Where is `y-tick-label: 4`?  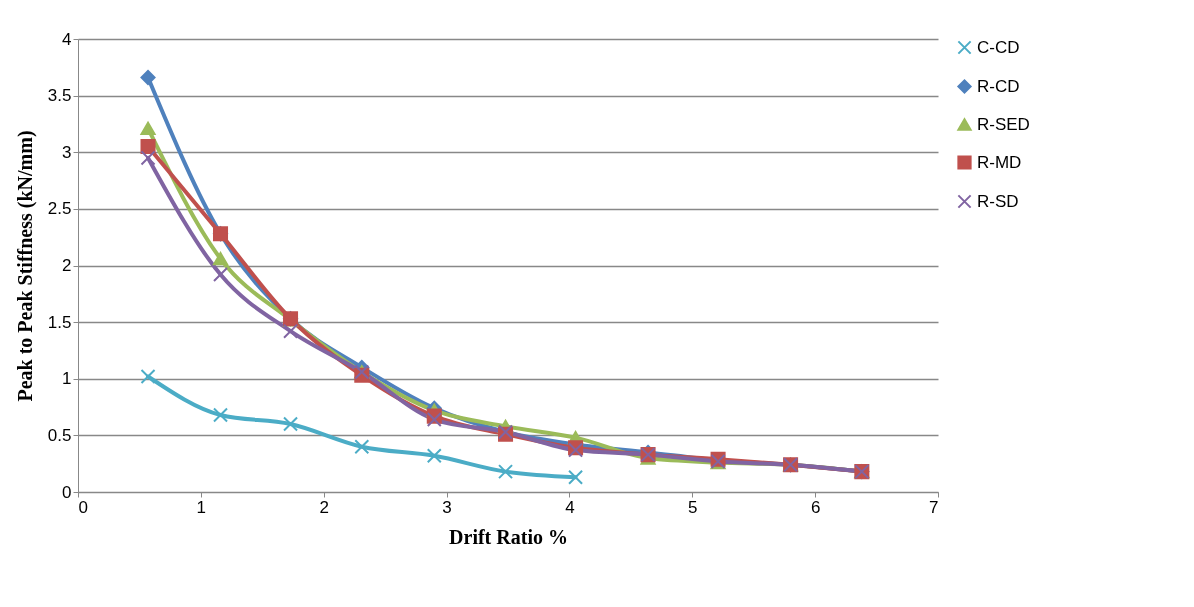 y-tick-label: 4 is located at coordinates (67, 39).